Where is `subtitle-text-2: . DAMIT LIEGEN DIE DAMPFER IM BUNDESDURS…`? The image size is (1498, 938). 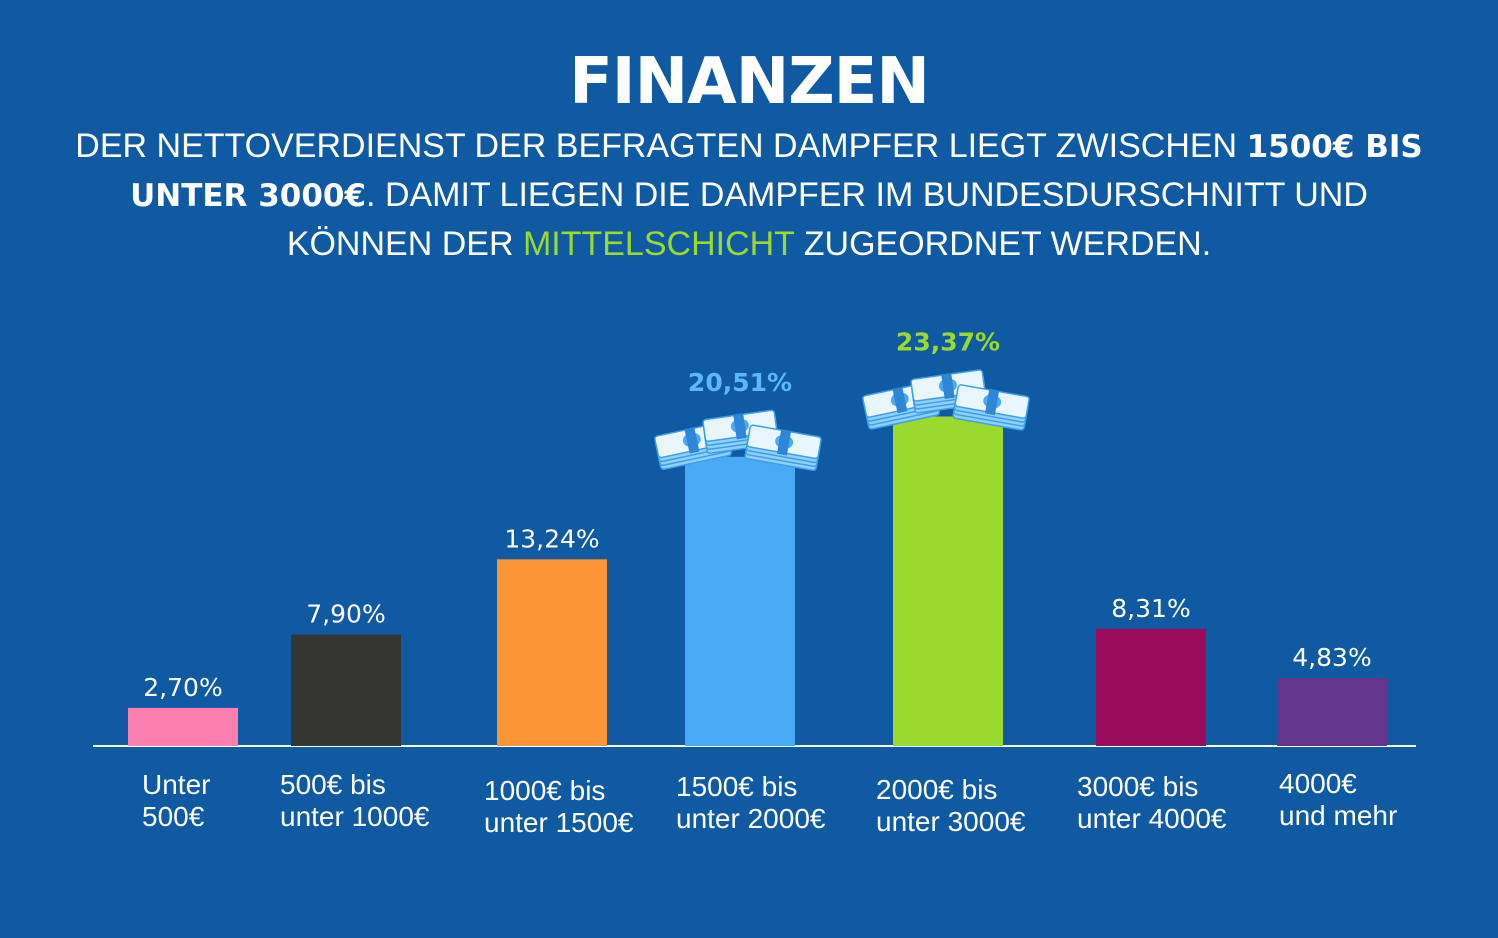
subtitle-text-2: . DAMIT LIEGEN DIE DAMPFER IM BUNDESDURS… is located at coordinates (827, 219).